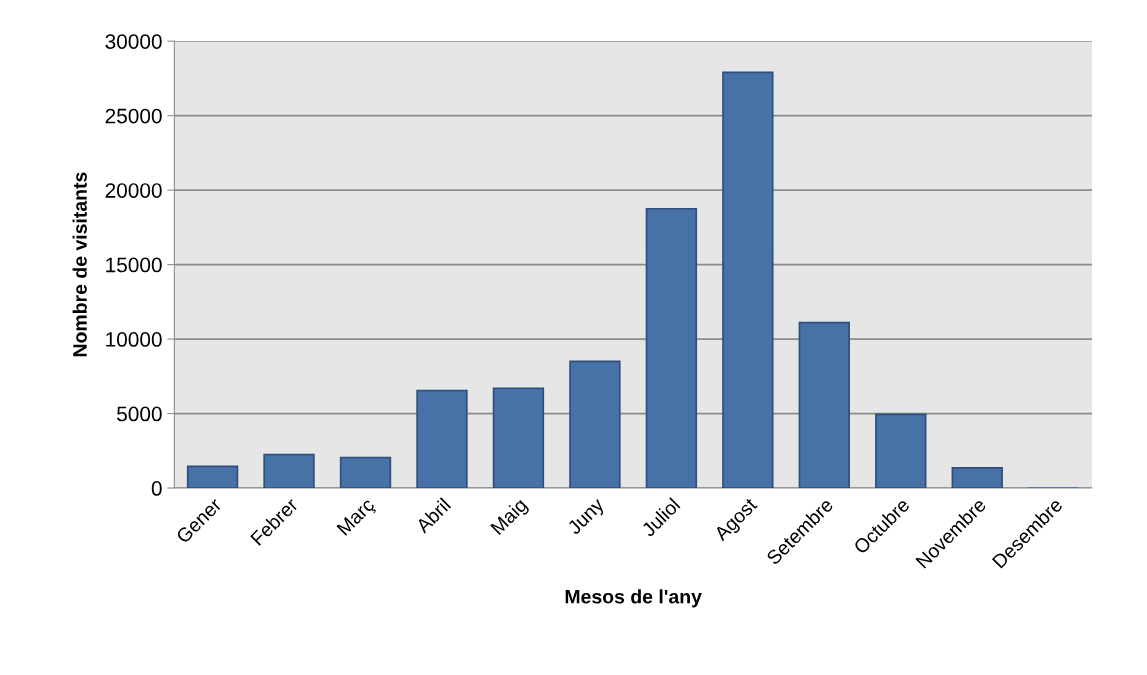  I want to click on y-tick-label: 30000, so click(133, 41).